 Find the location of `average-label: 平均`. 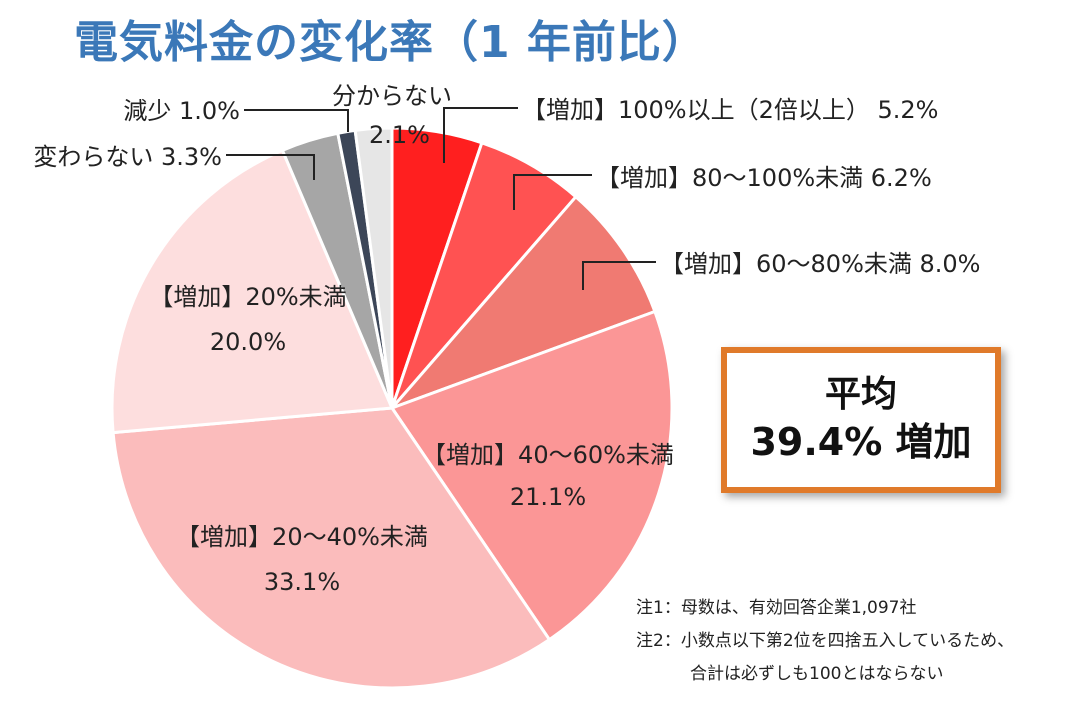

average-label: 平均 is located at coordinates (860, 394).